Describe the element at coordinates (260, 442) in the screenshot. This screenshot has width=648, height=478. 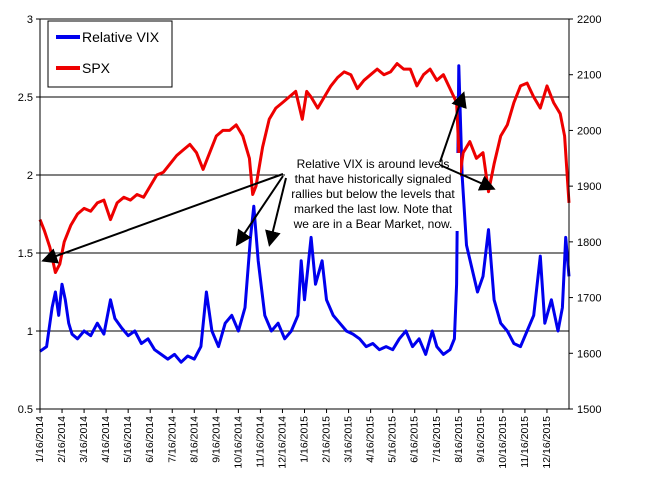
I see `x-tick-label-10: 11/16/2014` at that location.